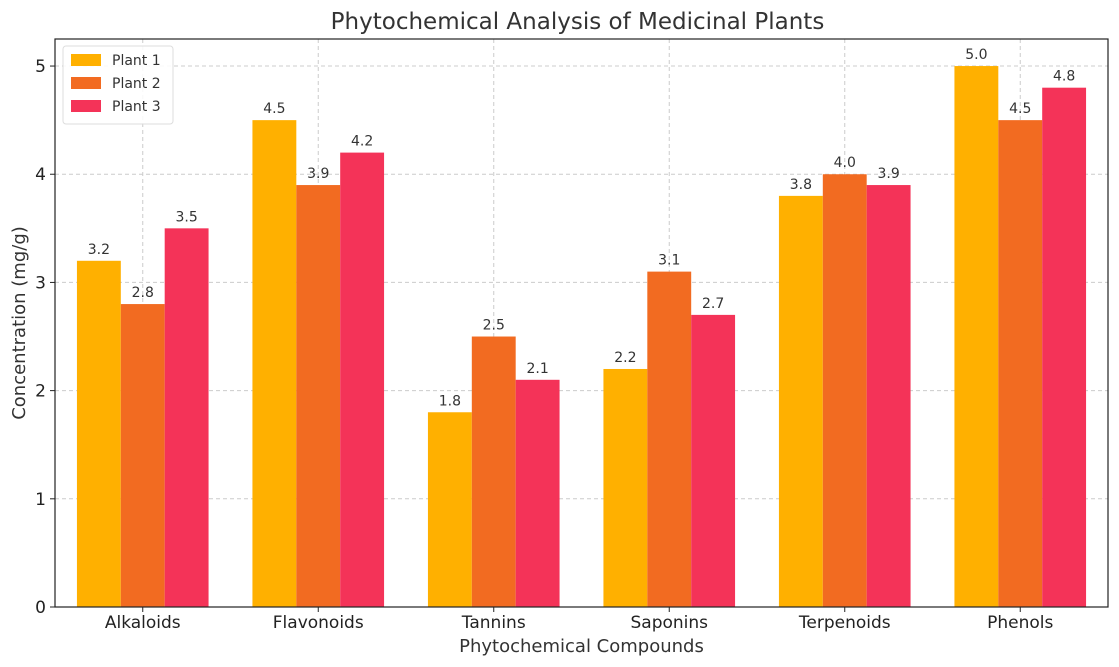 This screenshot has width=1119, height=667. I want to click on x-tick-label: Saponins, so click(669, 623).